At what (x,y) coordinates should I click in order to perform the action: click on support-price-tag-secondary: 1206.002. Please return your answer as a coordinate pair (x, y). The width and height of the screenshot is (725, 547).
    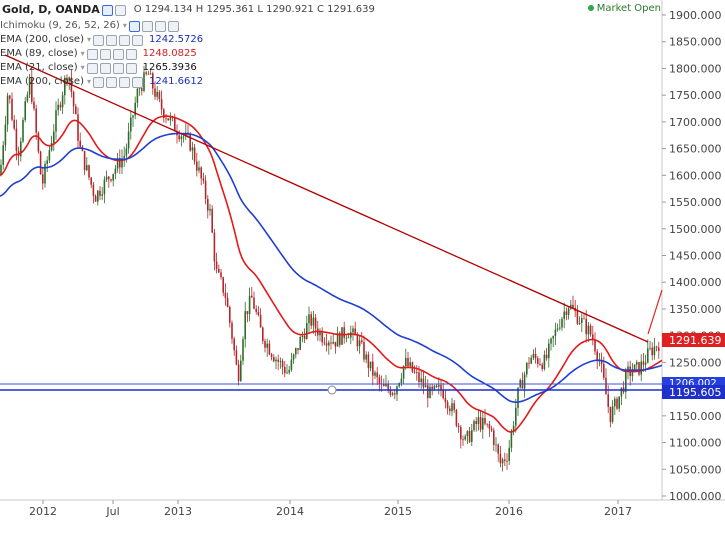
    Looking at the image, I should click on (693, 383).